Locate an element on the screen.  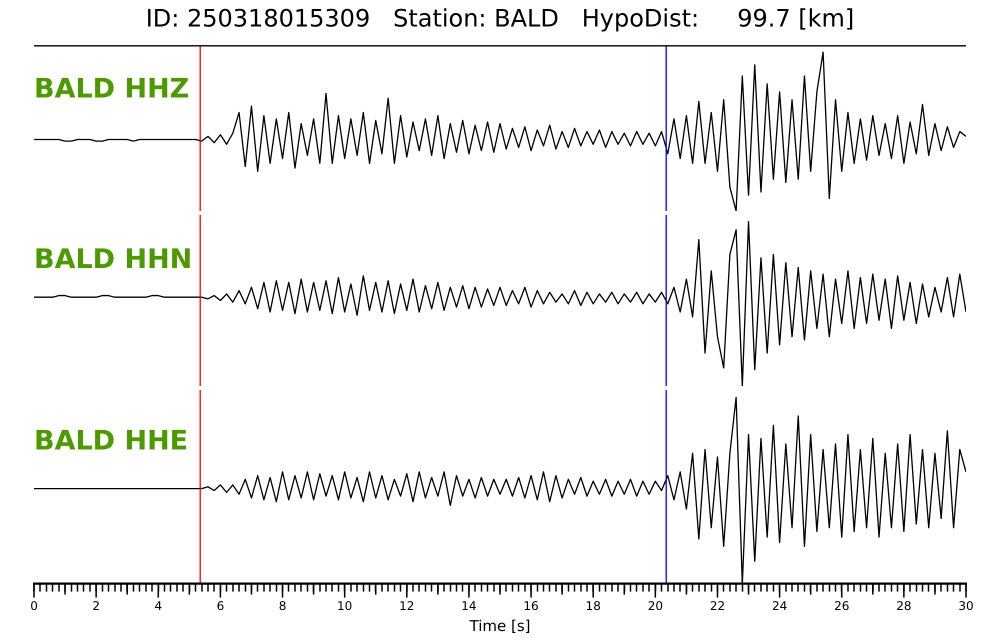
x-tick-label: 12 is located at coordinates (406, 605).